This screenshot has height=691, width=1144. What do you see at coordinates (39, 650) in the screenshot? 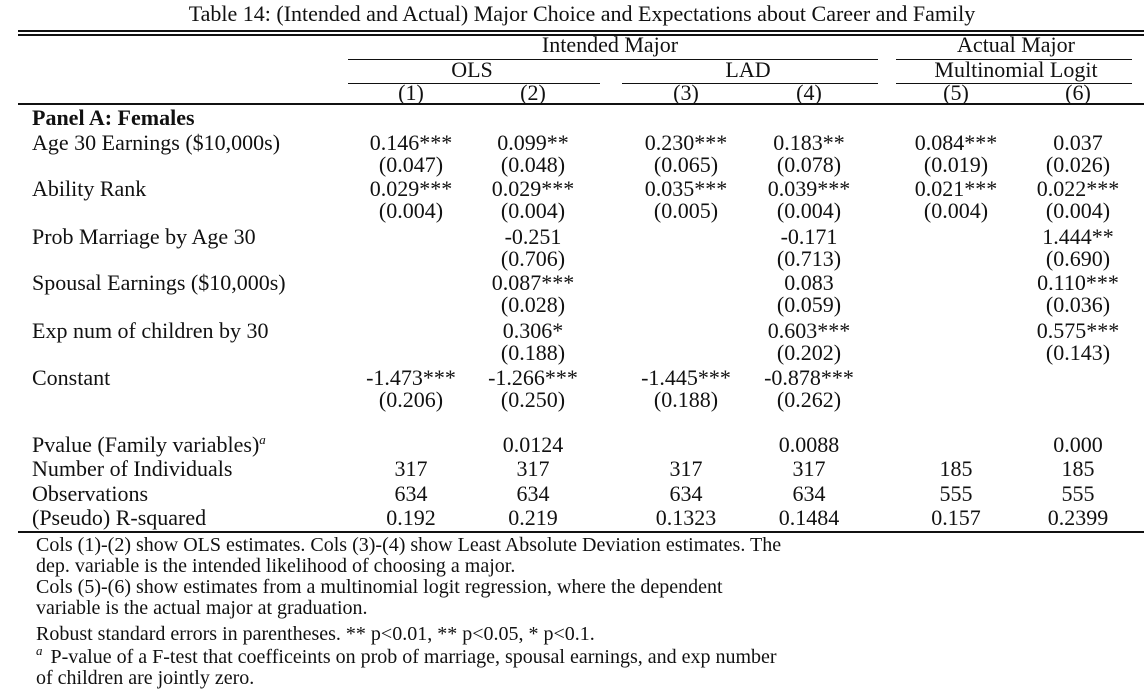
I see `footnote-marker: a` at bounding box center [39, 650].